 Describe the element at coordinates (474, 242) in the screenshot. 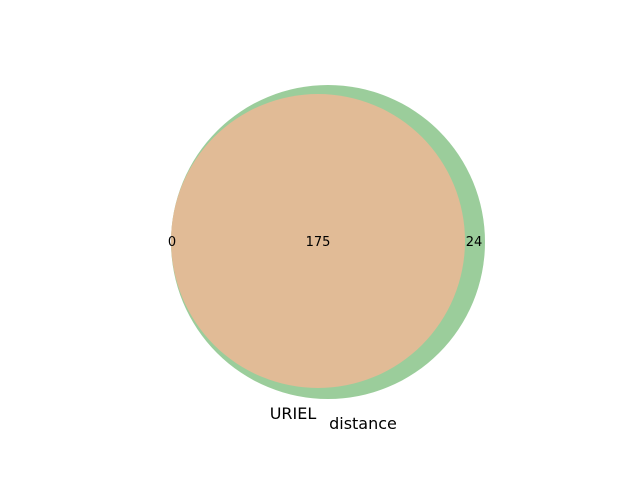

I see `distance-only-count: 24` at that location.